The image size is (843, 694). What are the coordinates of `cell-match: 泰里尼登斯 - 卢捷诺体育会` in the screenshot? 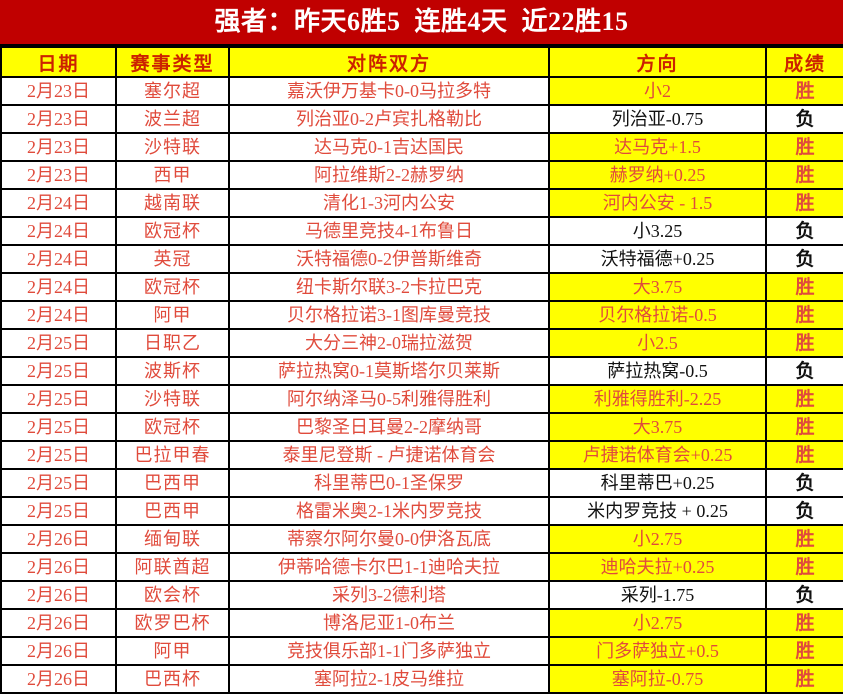 It's located at (389, 455).